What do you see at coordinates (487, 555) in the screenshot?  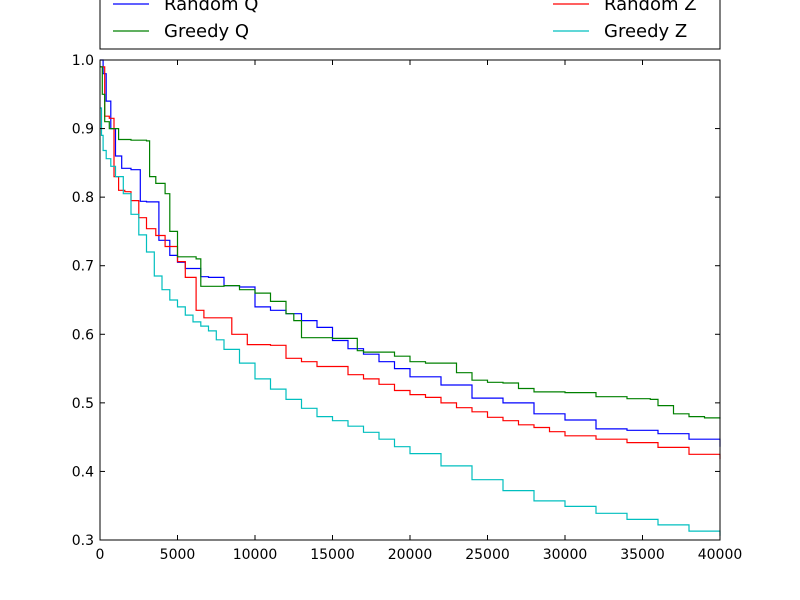 I see `x-tick-label: 25000` at bounding box center [487, 555].